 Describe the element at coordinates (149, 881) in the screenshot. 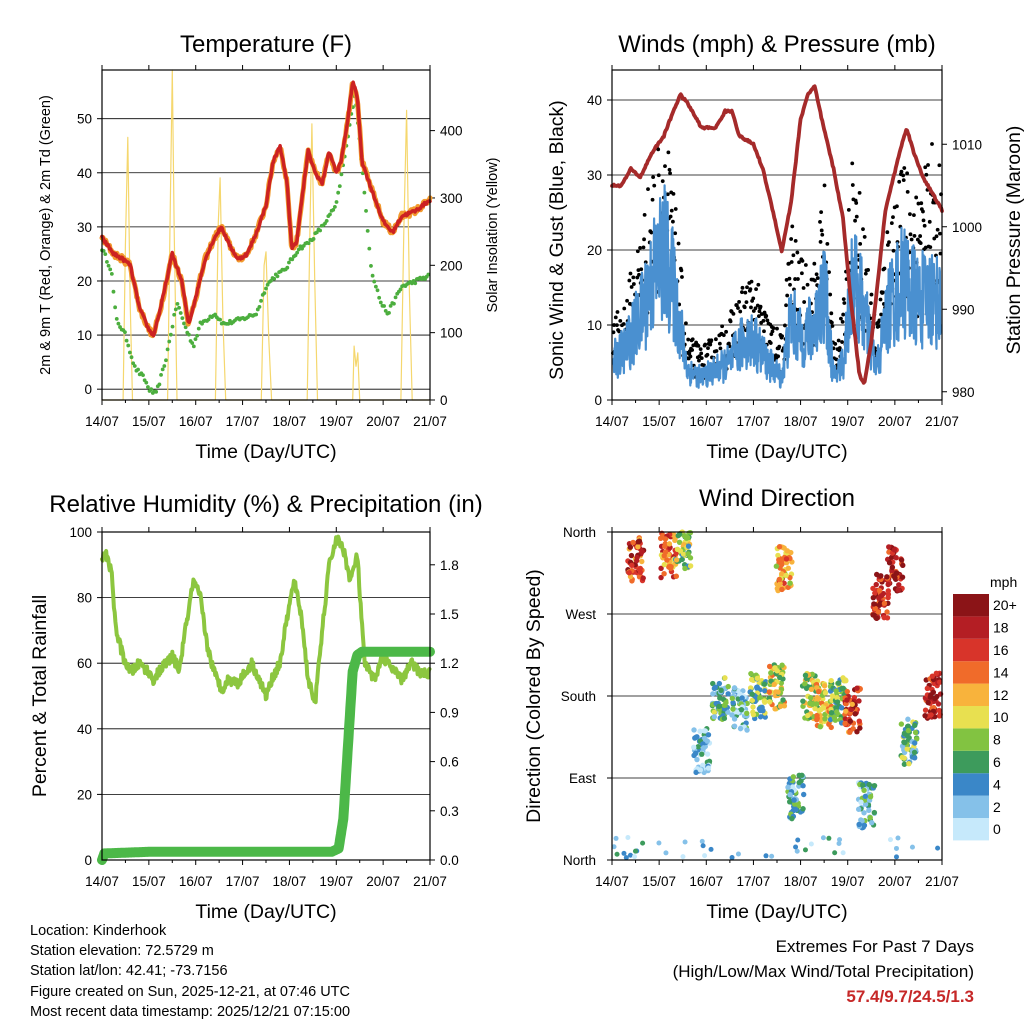

I see `x-tick-label: 15/07` at that location.